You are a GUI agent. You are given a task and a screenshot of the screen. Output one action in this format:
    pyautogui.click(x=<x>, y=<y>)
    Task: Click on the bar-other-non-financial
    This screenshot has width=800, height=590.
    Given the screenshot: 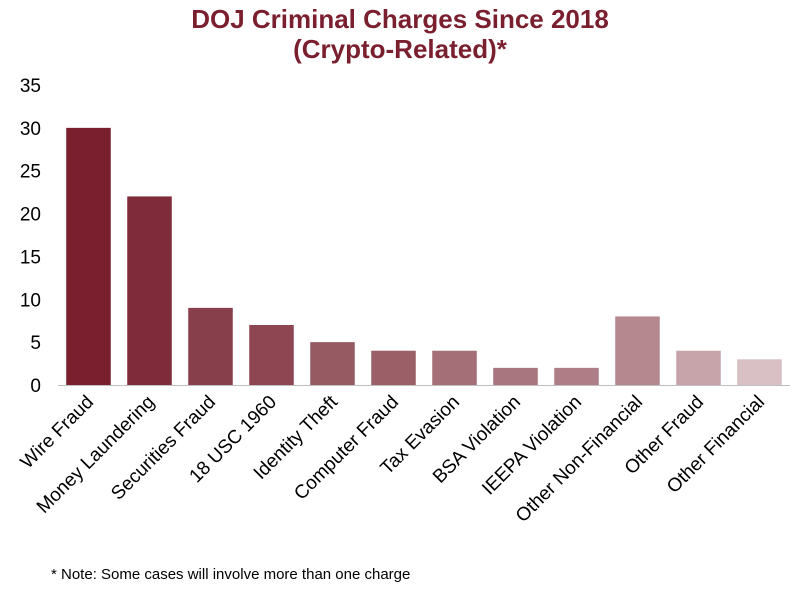 What is the action you would take?
    pyautogui.click(x=637, y=350)
    